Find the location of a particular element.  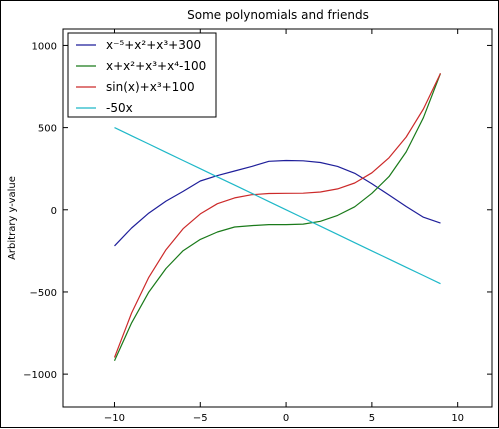

y-tick-label: 1000 is located at coordinates (44, 46).